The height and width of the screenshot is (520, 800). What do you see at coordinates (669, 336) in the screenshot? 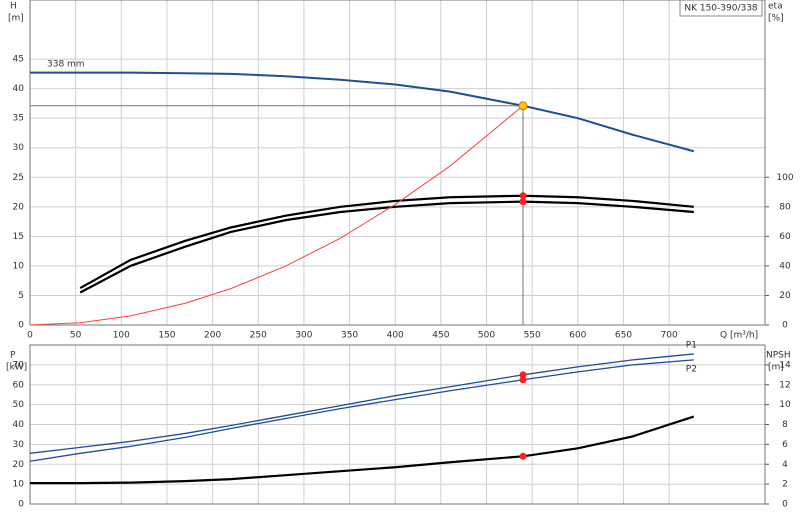
I see `x-tick-label: 700` at bounding box center [669, 336].